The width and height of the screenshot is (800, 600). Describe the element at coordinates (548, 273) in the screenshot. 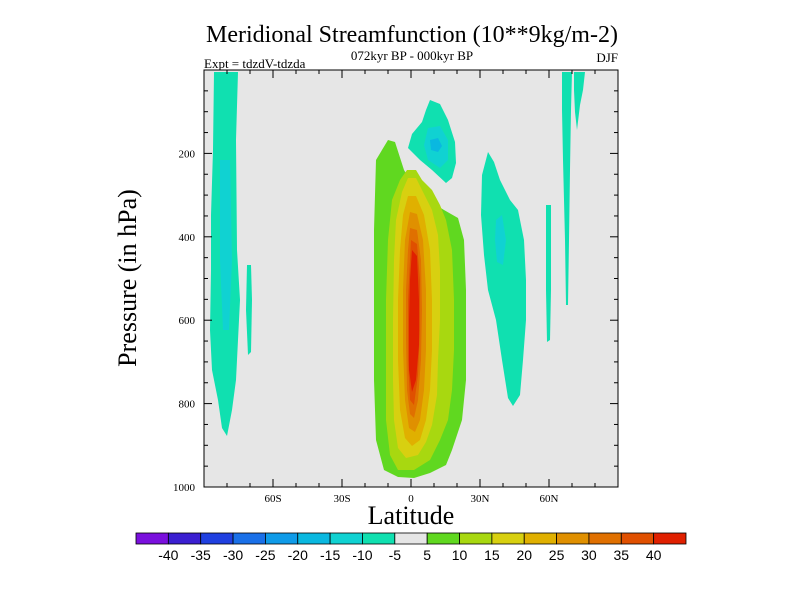

I see `nh-side-strip` at that location.